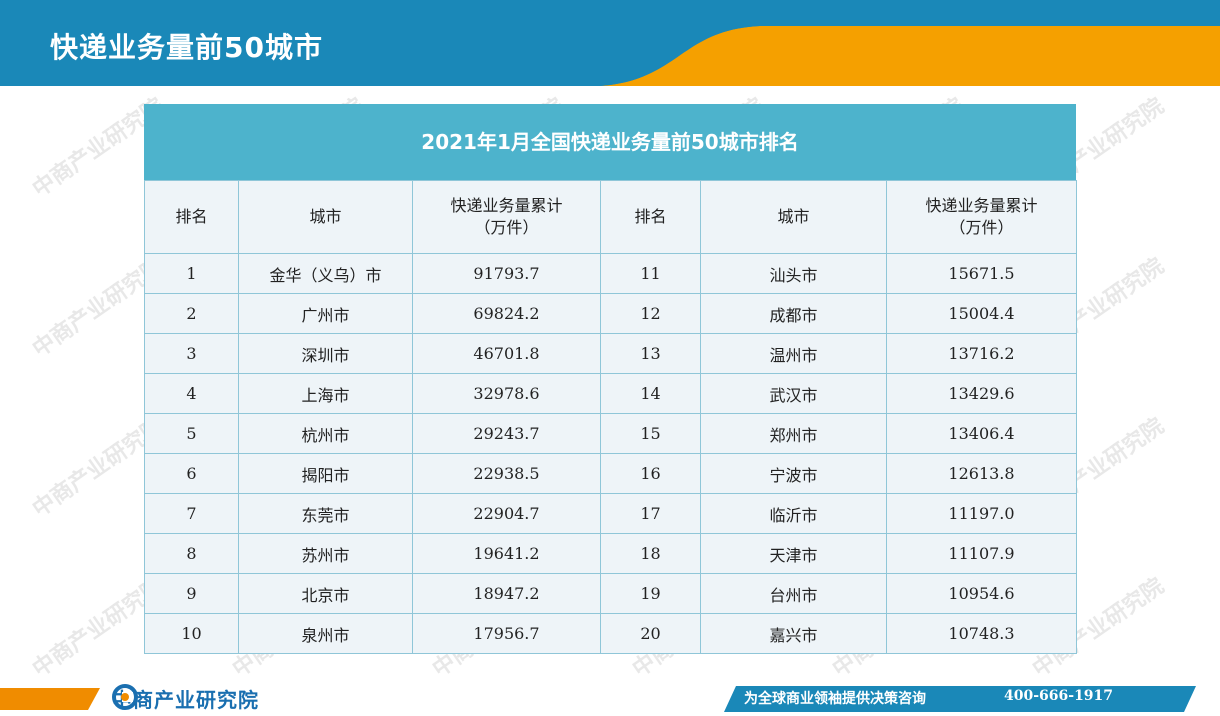  Describe the element at coordinates (325, 553) in the screenshot. I see `city-cell: 苏州市` at that location.